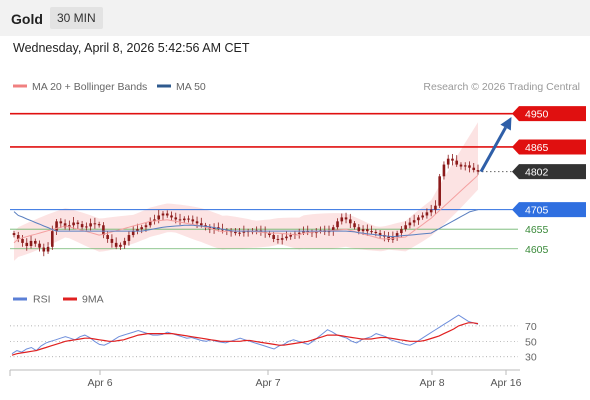 The image size is (590, 400). Describe the element at coordinates (531, 327) in the screenshot. I see `rsi-tick-70: 70` at that location.